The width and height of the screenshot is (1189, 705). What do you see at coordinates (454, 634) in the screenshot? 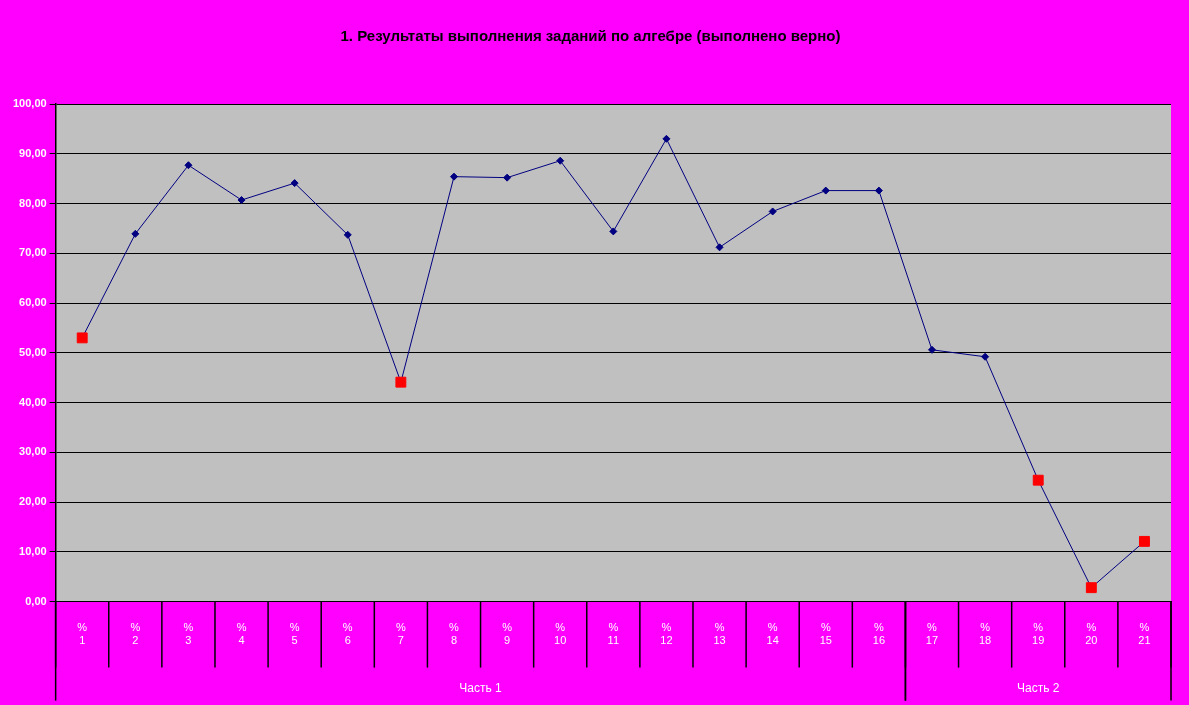
I see `x-tick-label: % 8` at bounding box center [454, 634].